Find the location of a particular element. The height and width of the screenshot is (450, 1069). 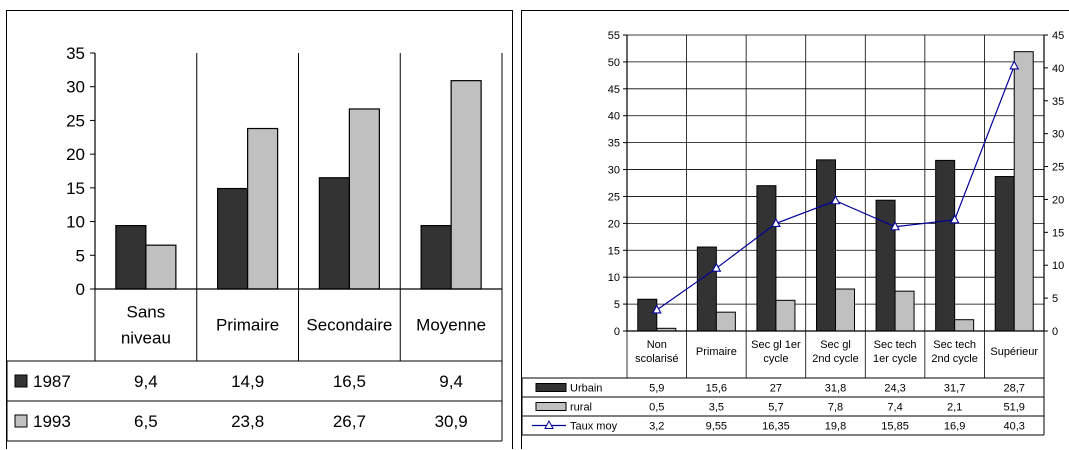

category-label-line: Sec gl is located at coordinates (835, 345).